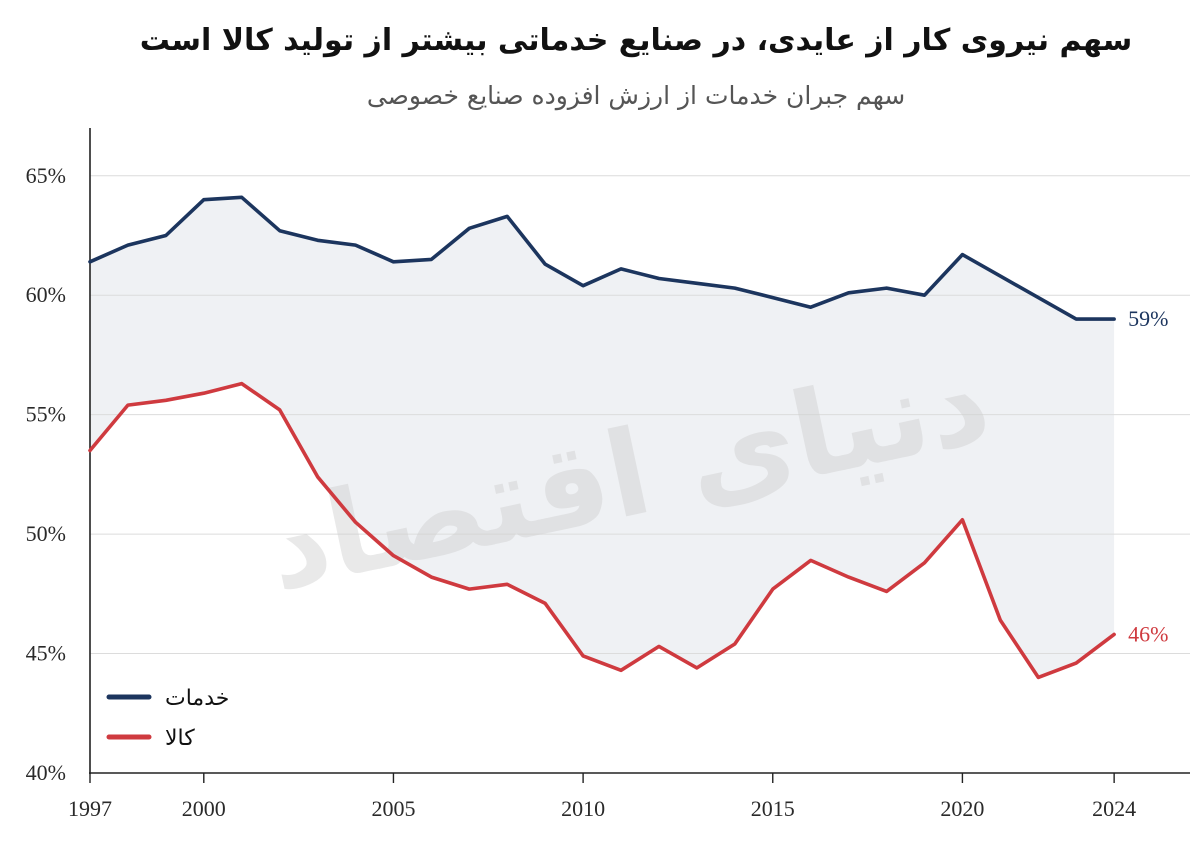 Image resolution: width=1200 pixels, height=854 pixels. What do you see at coordinates (150, 738) in the screenshot?
I see `legend-item-goods: کالا` at bounding box center [150, 738].